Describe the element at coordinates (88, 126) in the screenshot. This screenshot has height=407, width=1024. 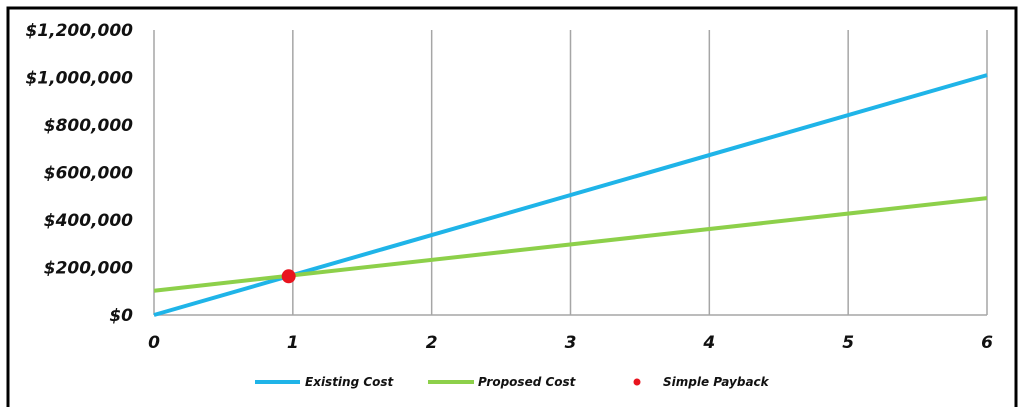
I see `y-tick-label: $800,000` at that location.